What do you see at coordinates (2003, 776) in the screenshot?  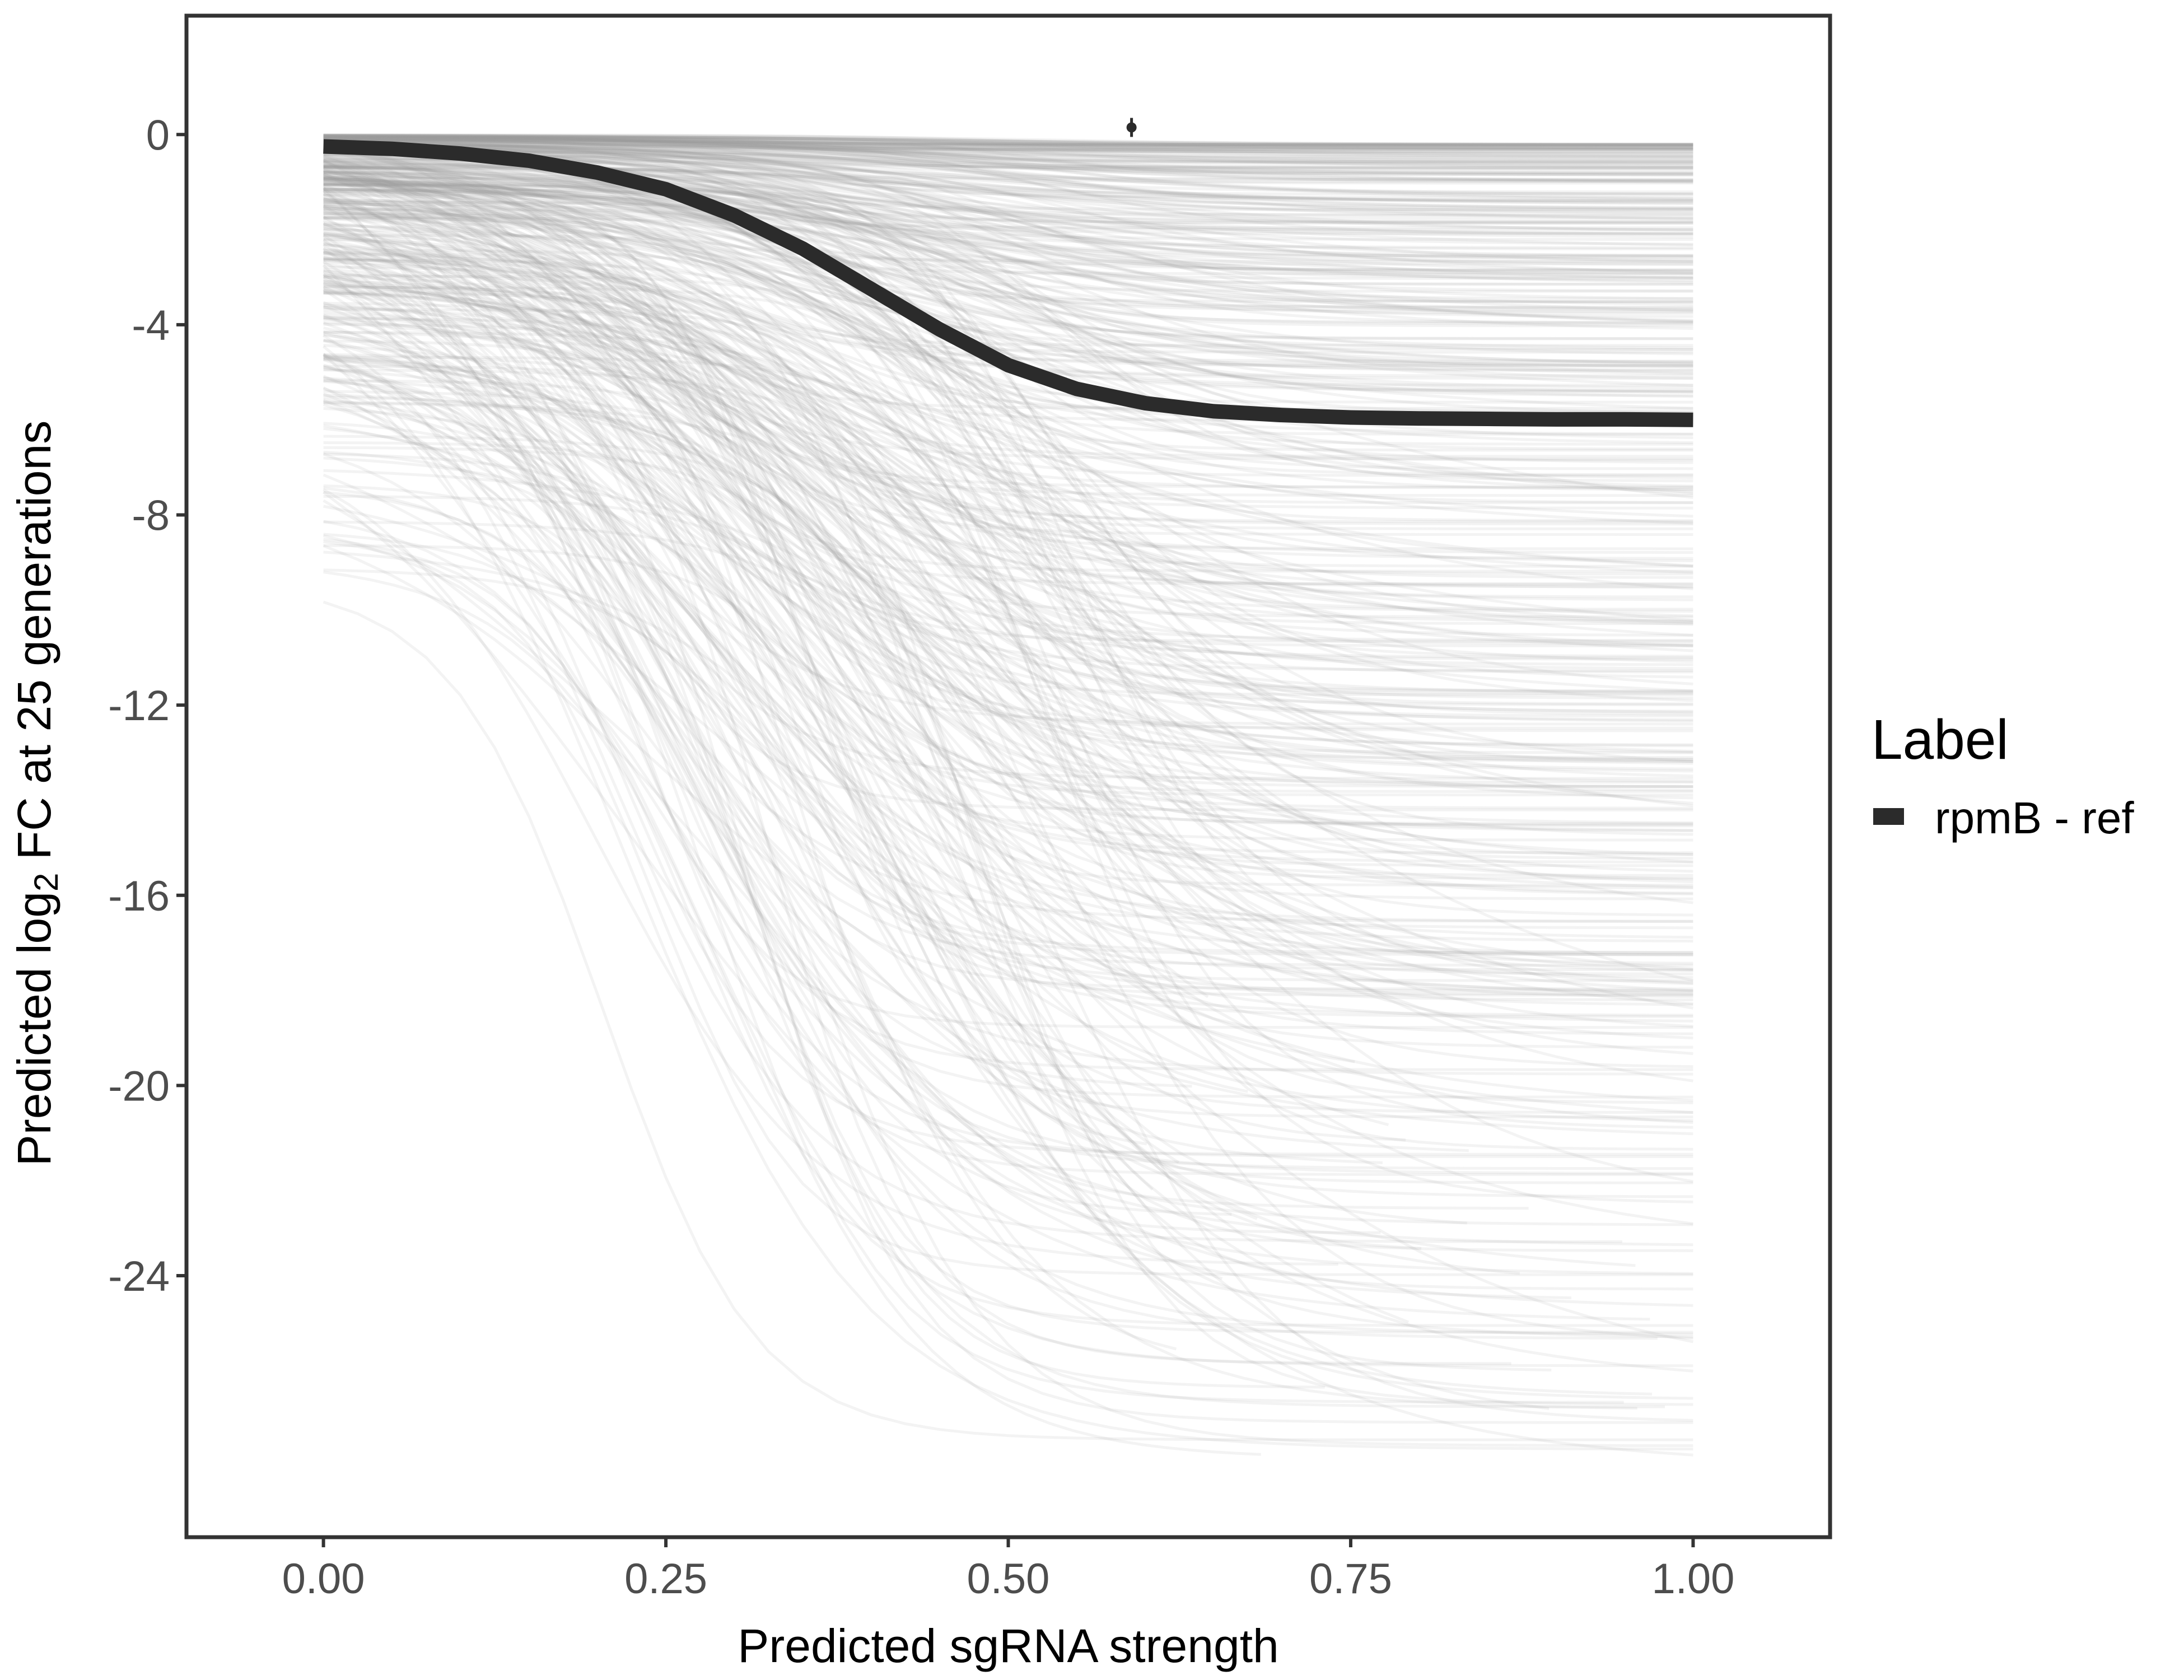 I see `legend: Label rpmB - ref` at bounding box center [2003, 776].